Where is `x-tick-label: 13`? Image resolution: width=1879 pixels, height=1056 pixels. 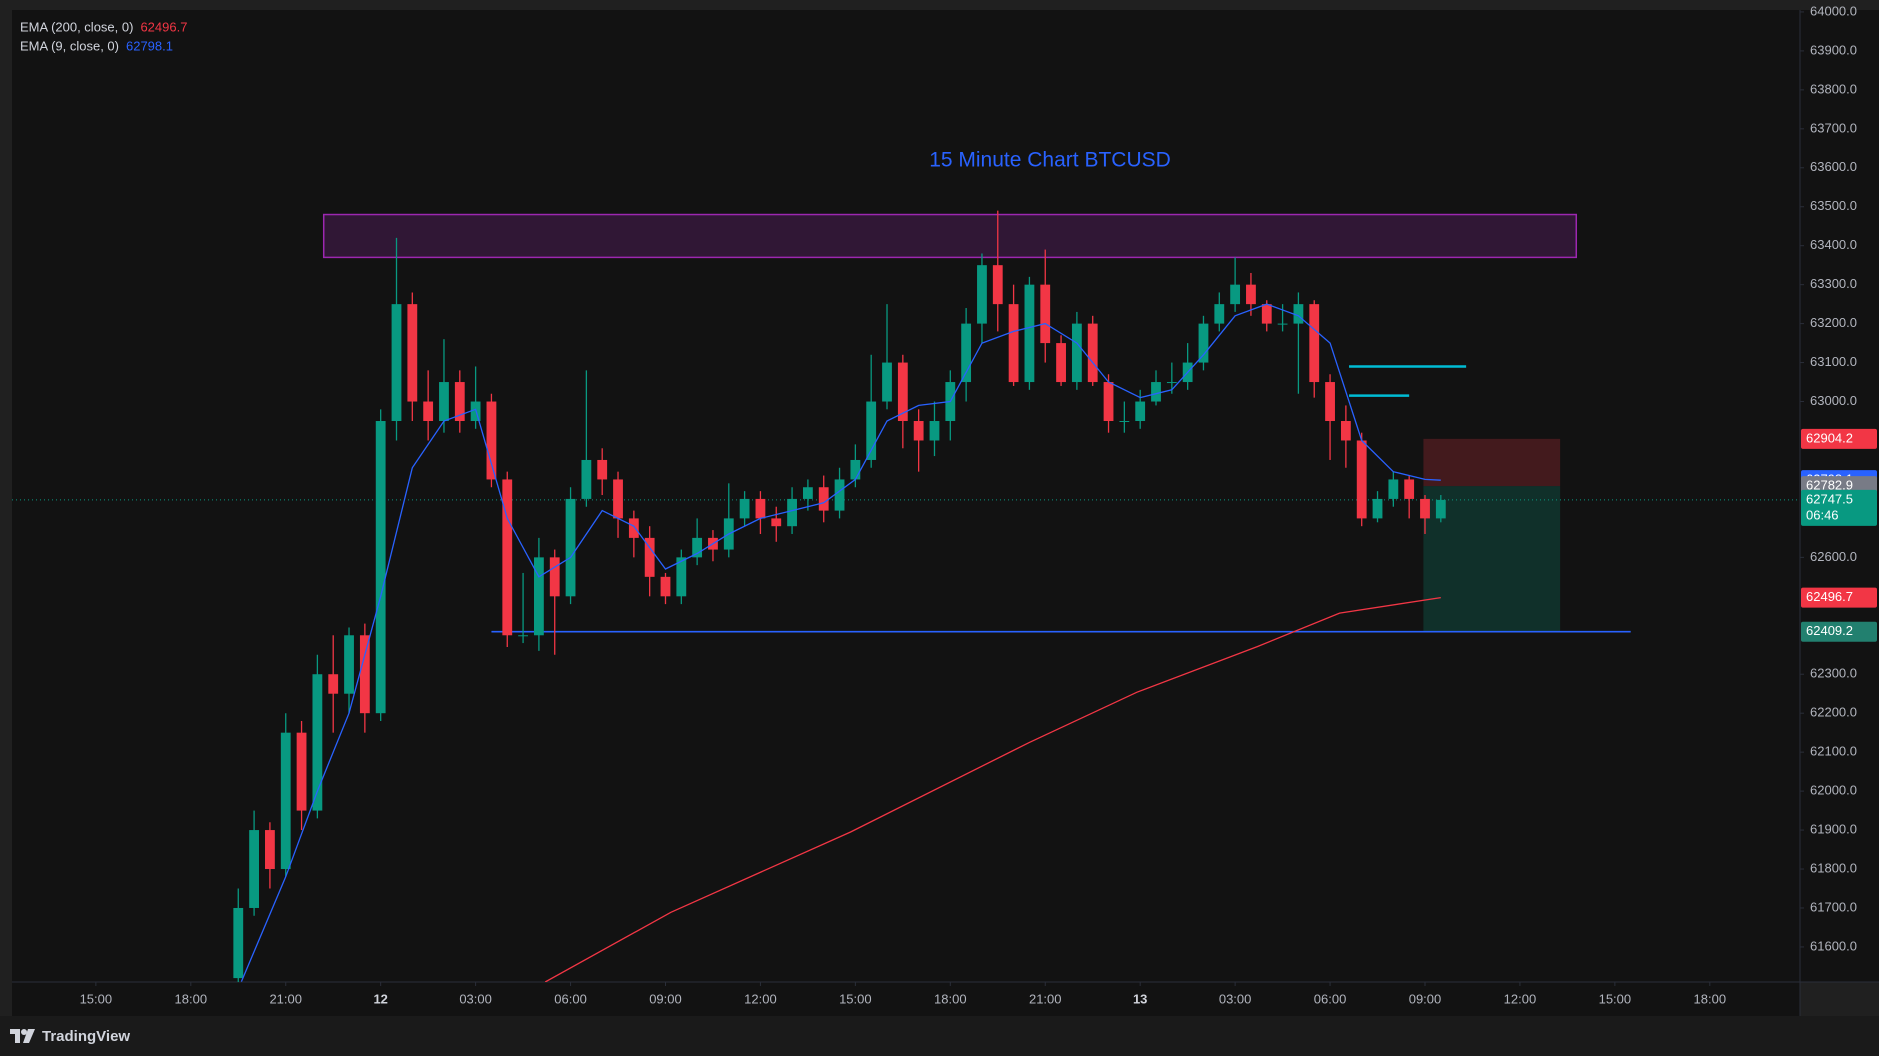 x-tick-label: 13 is located at coordinates (1140, 998).